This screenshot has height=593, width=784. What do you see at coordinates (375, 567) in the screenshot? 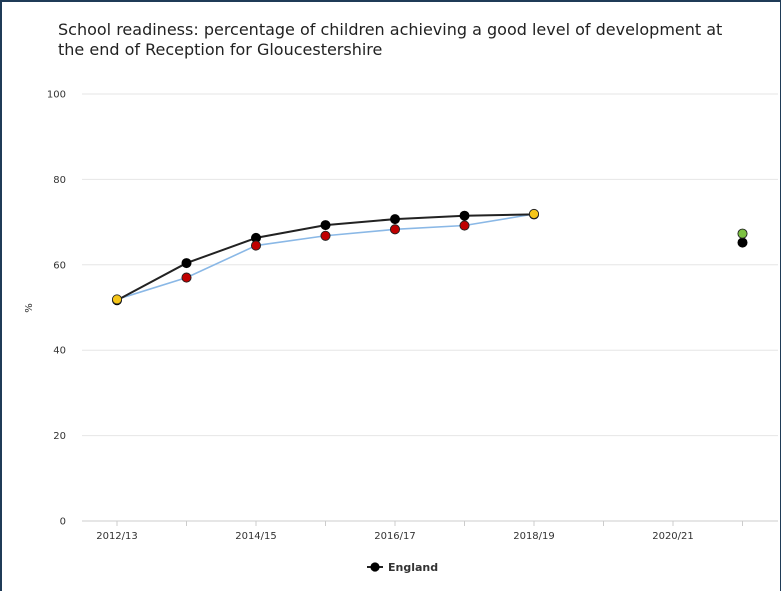
I see `legend-marker` at bounding box center [375, 567].